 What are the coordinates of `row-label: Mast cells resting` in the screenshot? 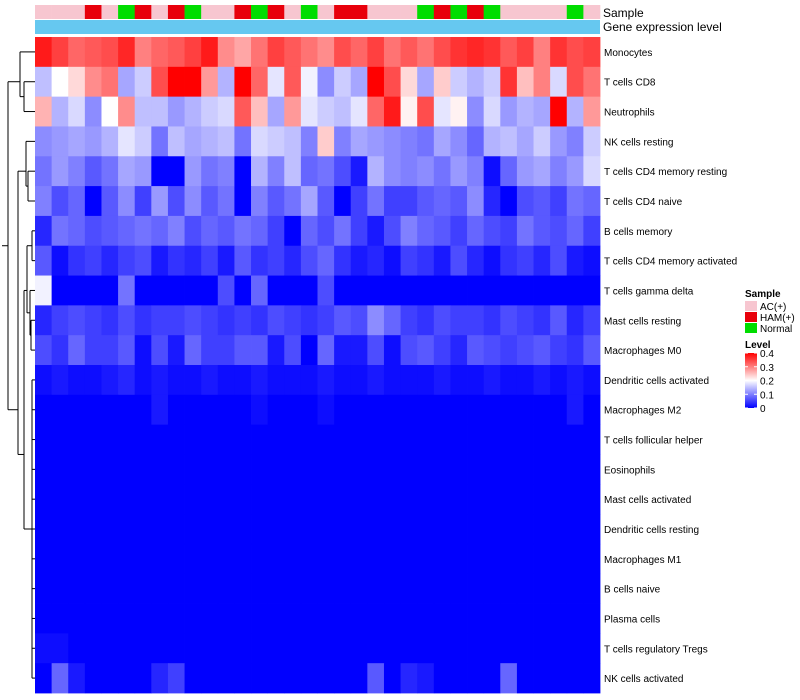 It's located at (642, 321).